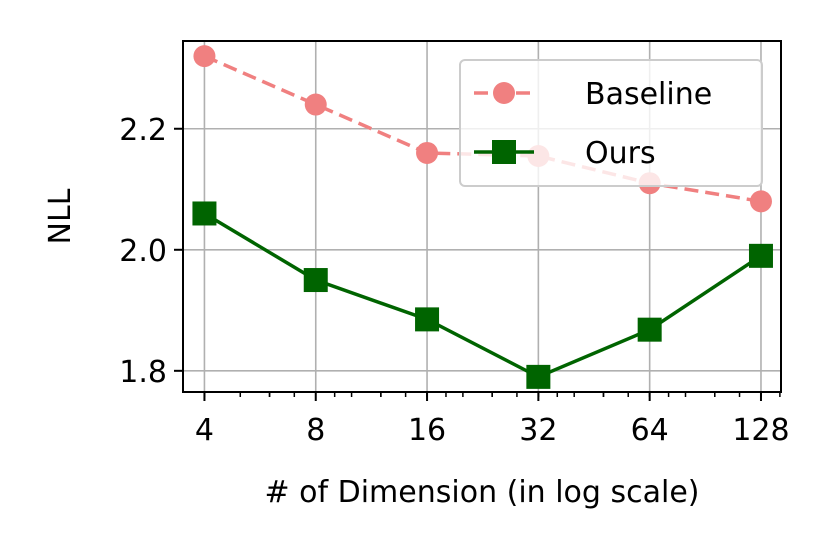 This screenshot has width=830, height=554. What do you see at coordinates (60, 216) in the screenshot?
I see `y-axis-label: NLL` at bounding box center [60, 216].